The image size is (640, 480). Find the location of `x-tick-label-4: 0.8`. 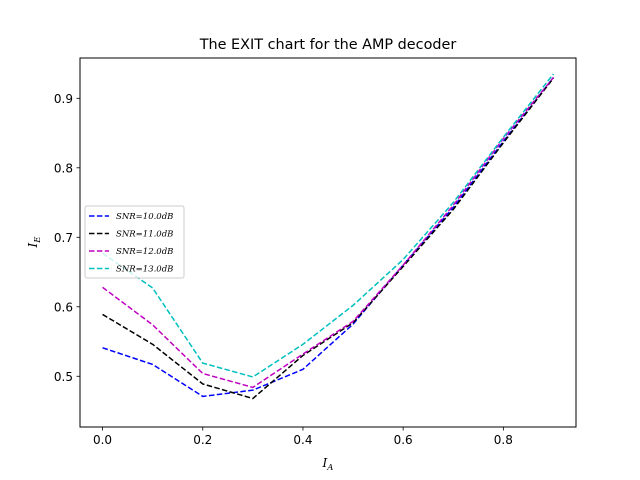

x-tick-label-4: 0.8 is located at coordinates (503, 440).